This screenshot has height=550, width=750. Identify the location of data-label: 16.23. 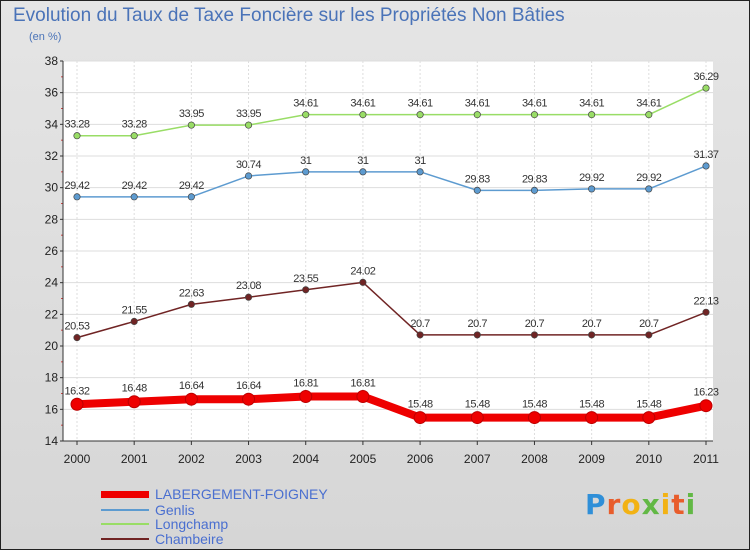
(705, 393).